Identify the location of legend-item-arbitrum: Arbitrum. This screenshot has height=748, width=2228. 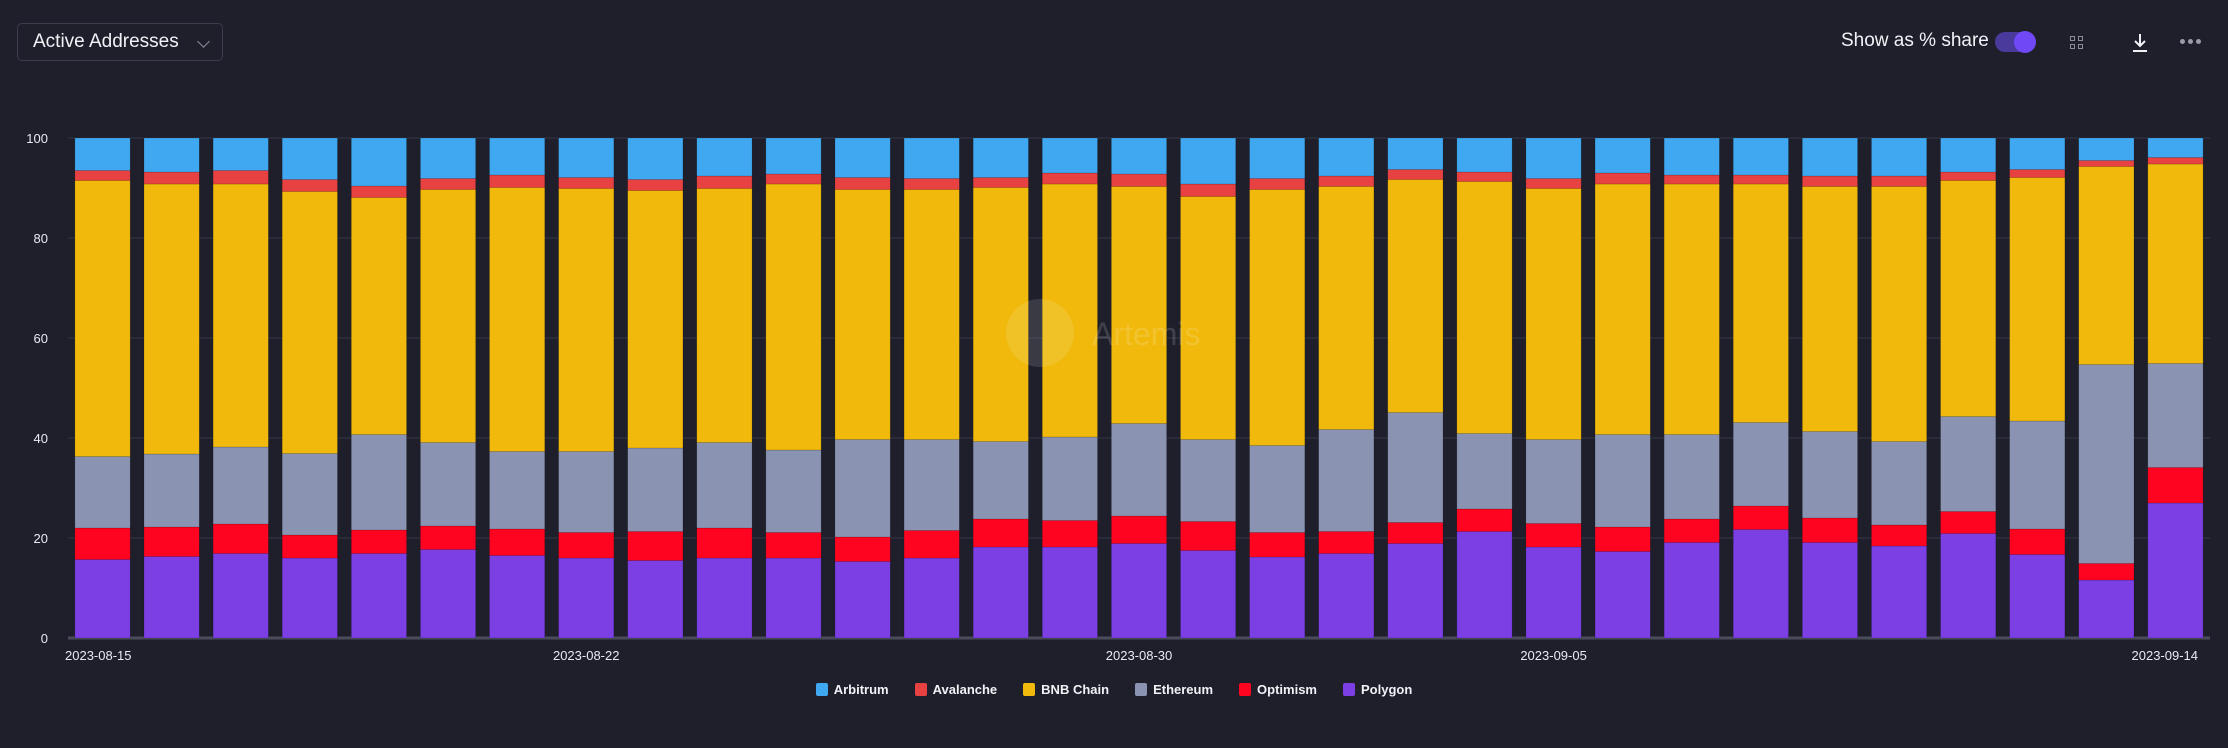
(852, 689).